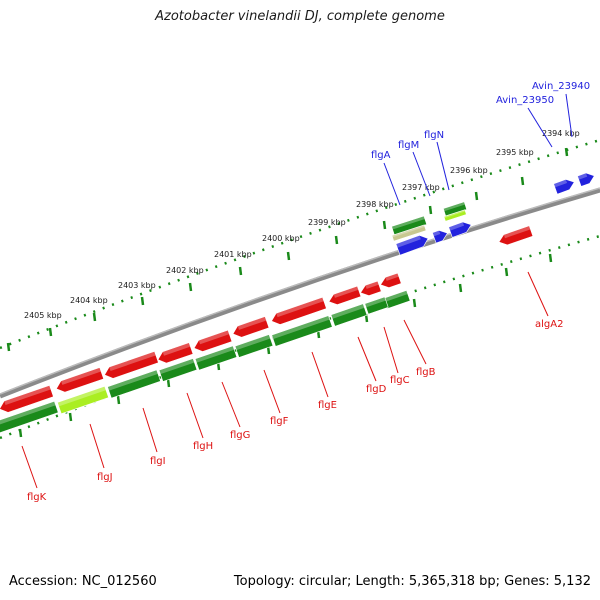 The width and height of the screenshot is (600, 600). Describe the element at coordinates (376, 389) in the screenshot. I see `gene-label-inner: flgD` at that location.